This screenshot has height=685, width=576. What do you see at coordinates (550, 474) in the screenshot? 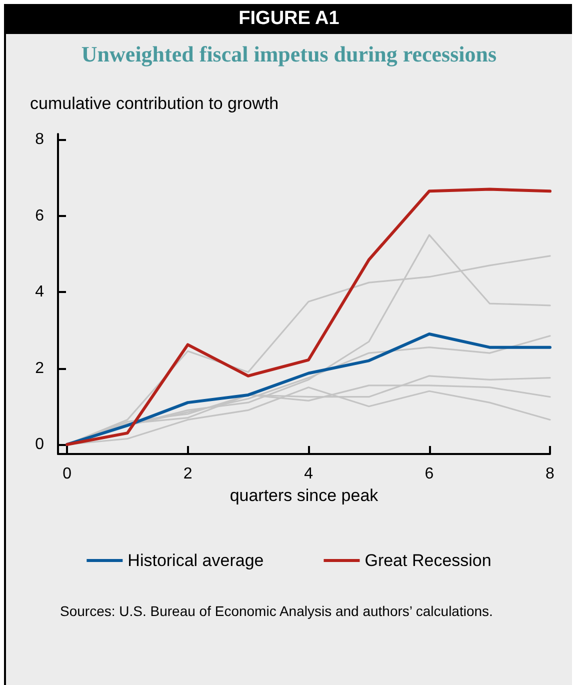
I see `x-tick-label: 8` at bounding box center [550, 474].